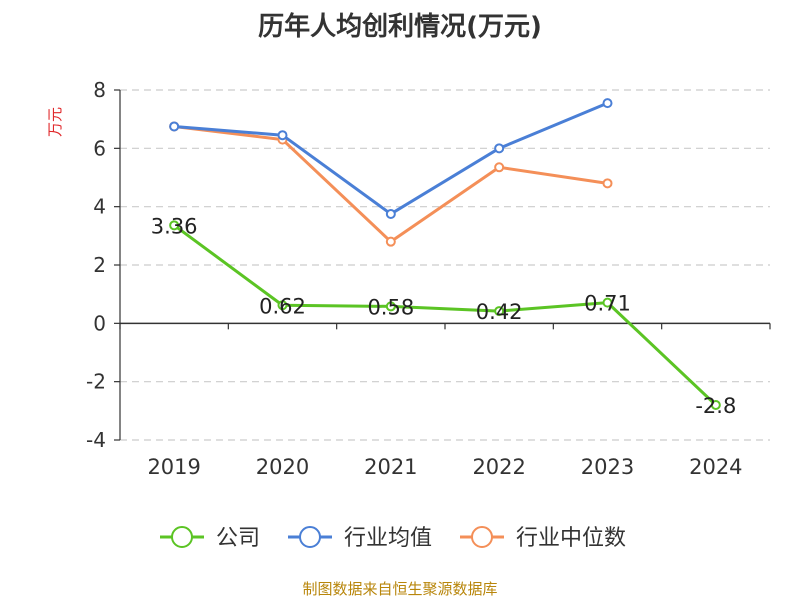 This screenshot has width=800, height=600. I want to click on y-tick-label: 8, so click(99, 90).